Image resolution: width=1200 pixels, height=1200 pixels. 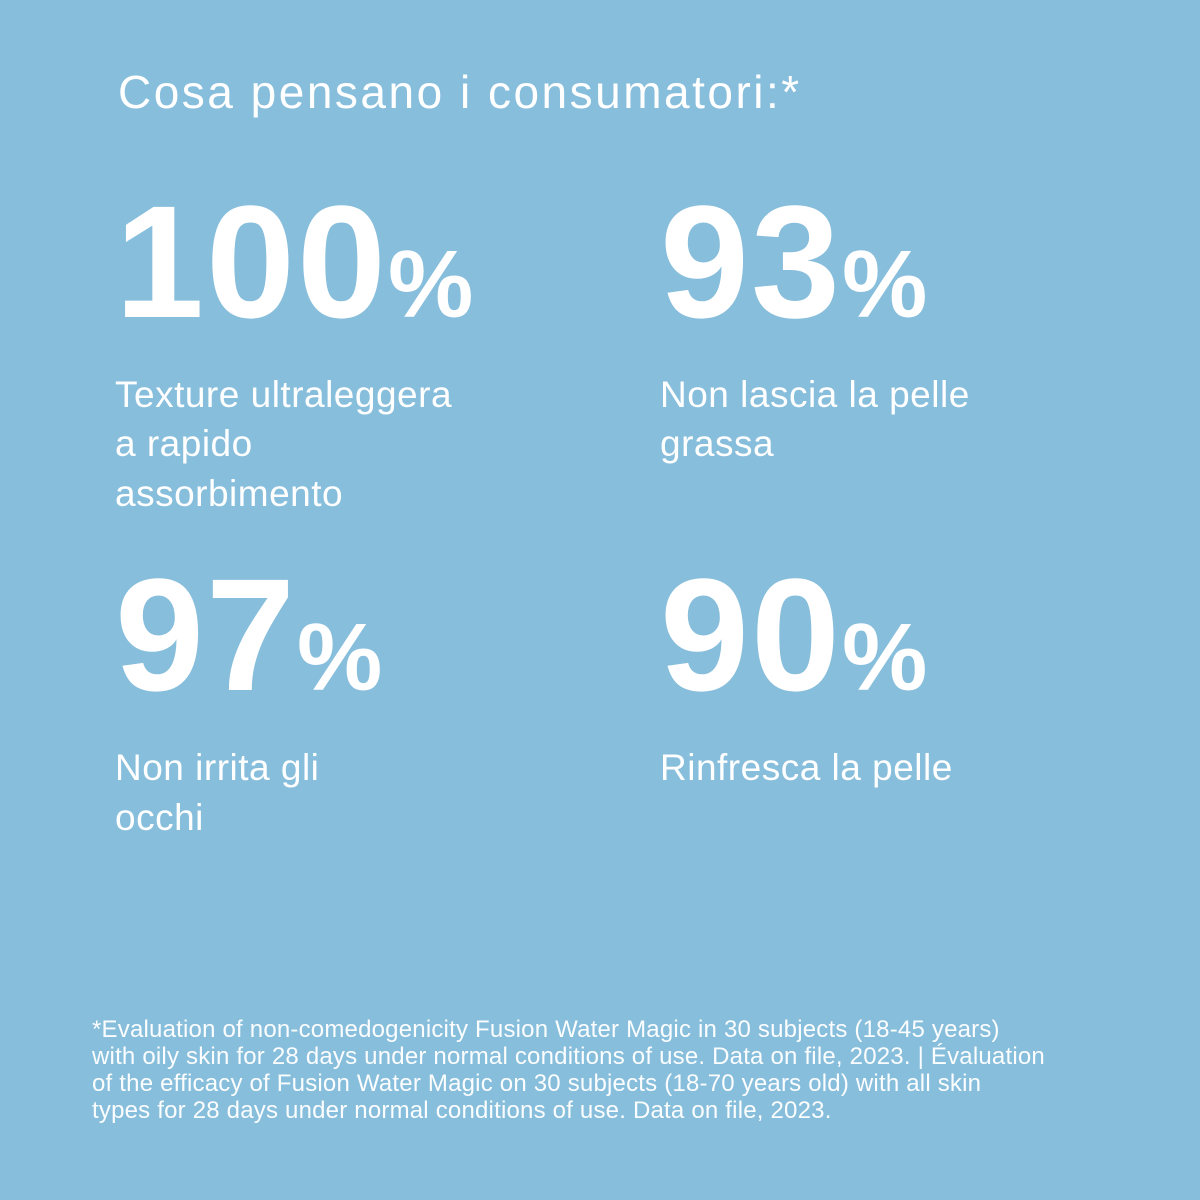 I want to click on stat-number: 100, so click(x=251, y=261).